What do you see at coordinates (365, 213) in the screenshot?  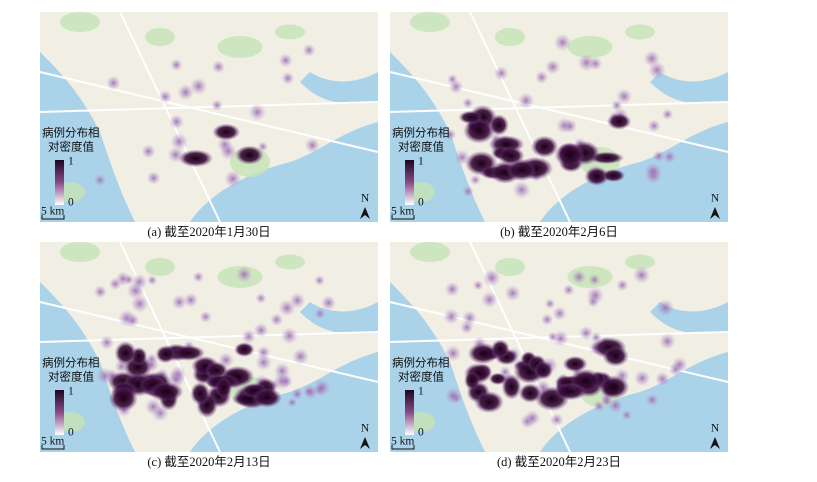 I see `north-arrow` at bounding box center [365, 213].